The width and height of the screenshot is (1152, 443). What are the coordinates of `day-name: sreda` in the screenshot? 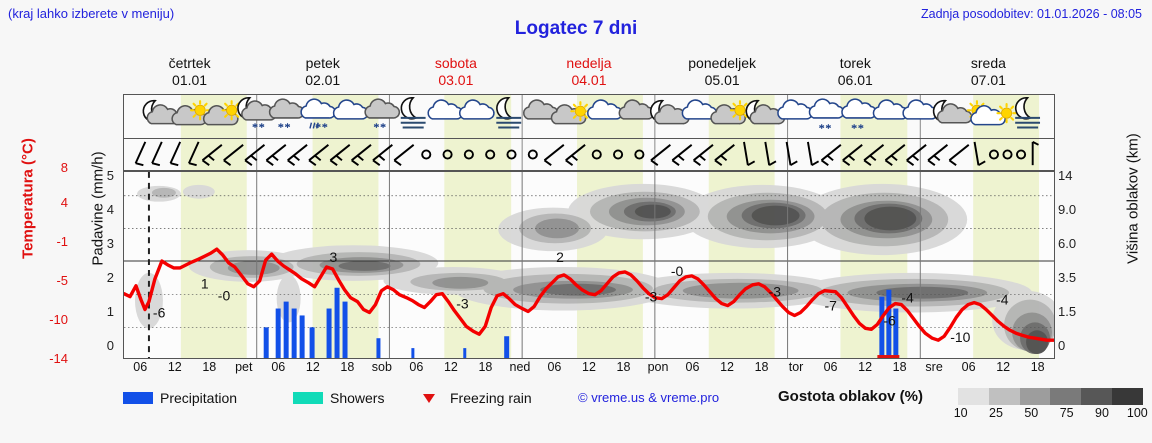 It's located at (988, 63).